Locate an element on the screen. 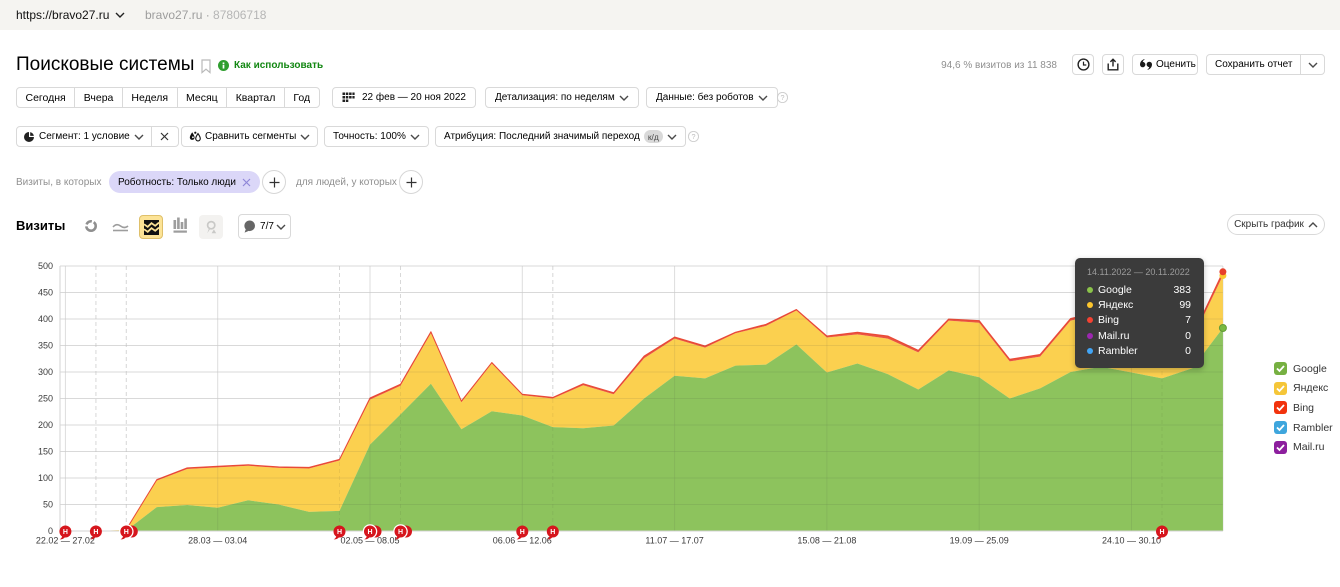  svg-text: 0 is located at coordinates (50, 531).